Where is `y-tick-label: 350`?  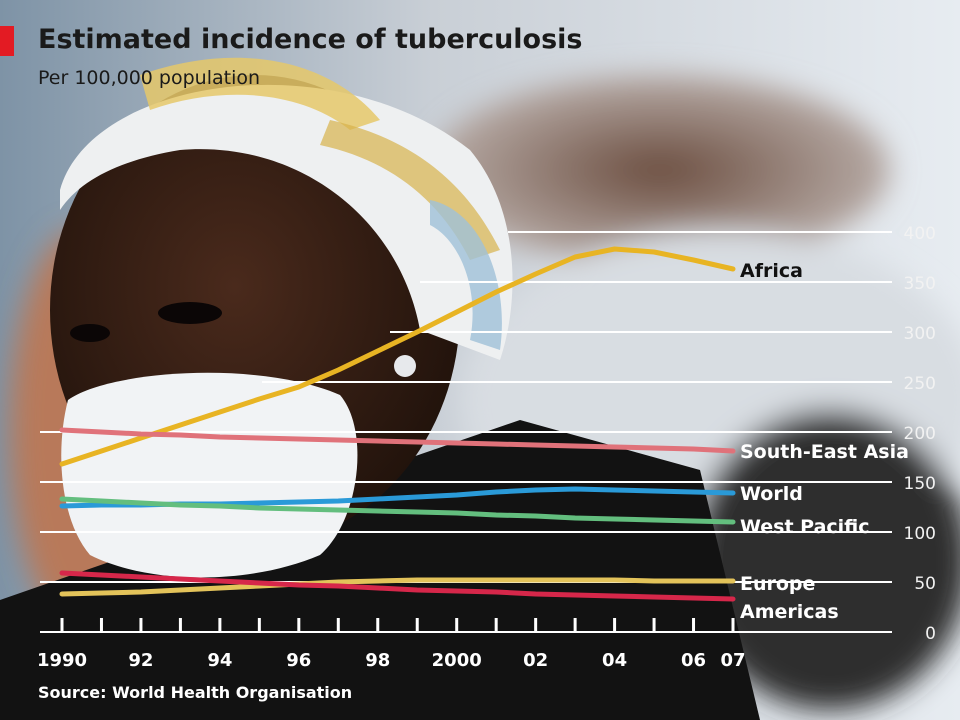
y-tick-label: 350 is located at coordinates (920, 284).